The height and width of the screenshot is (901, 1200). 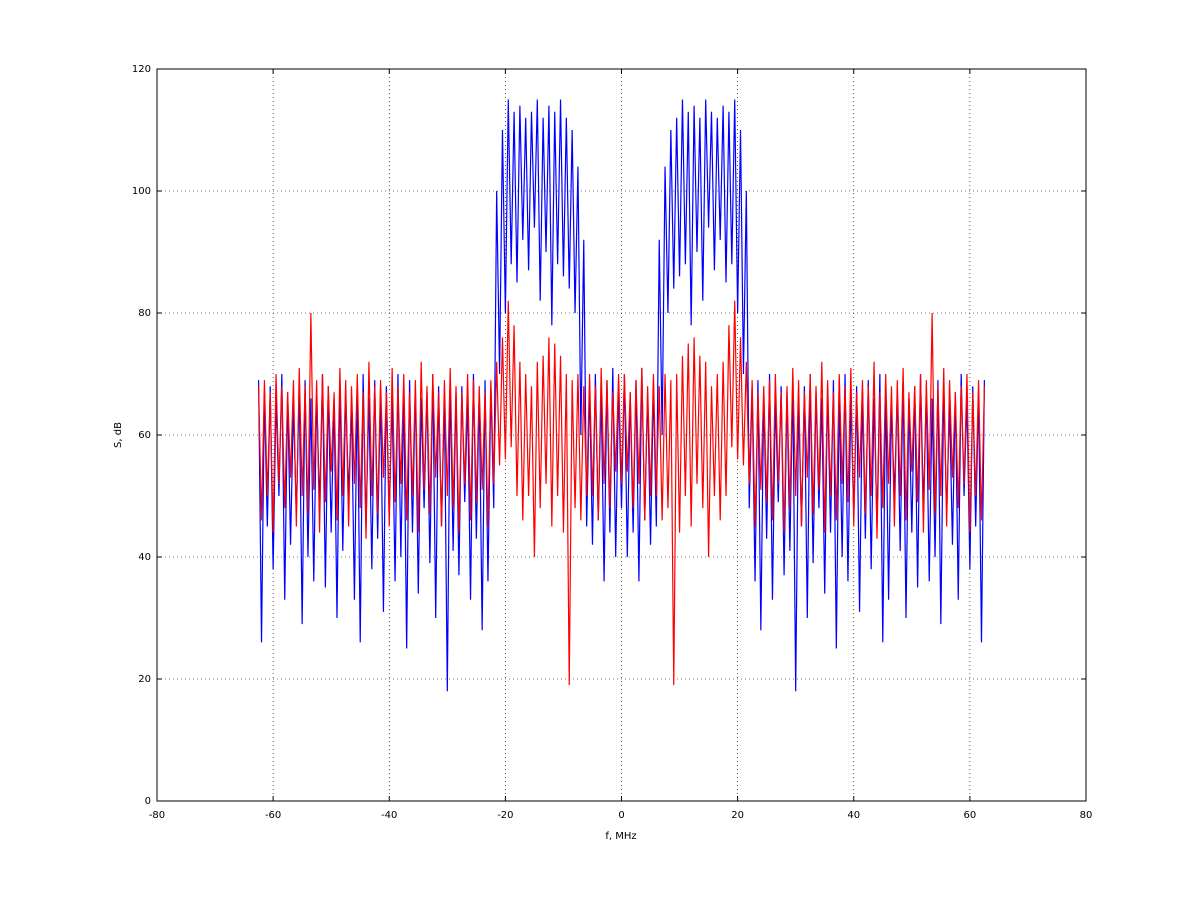 I want to click on x-tick-label: 80, so click(x=1086, y=815).